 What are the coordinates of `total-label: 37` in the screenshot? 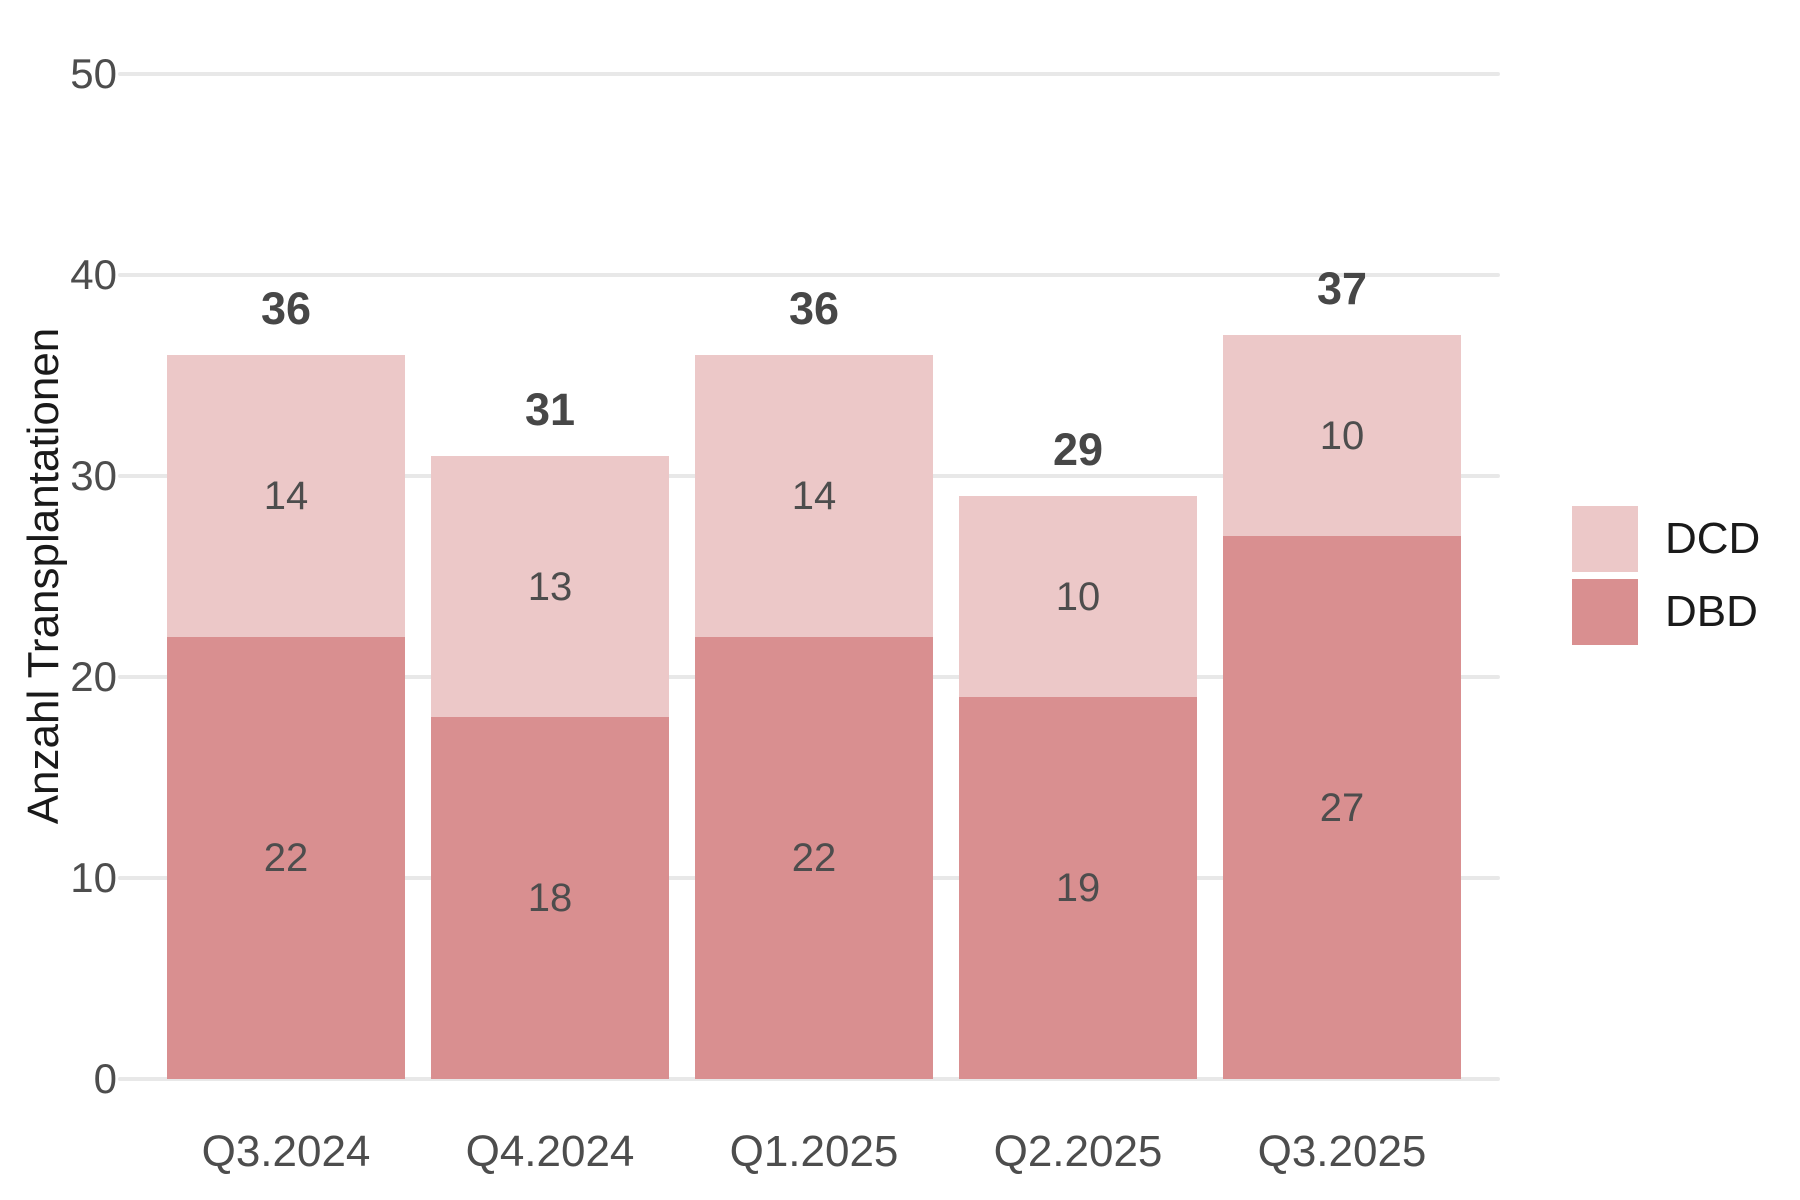 It's located at (1342, 289).